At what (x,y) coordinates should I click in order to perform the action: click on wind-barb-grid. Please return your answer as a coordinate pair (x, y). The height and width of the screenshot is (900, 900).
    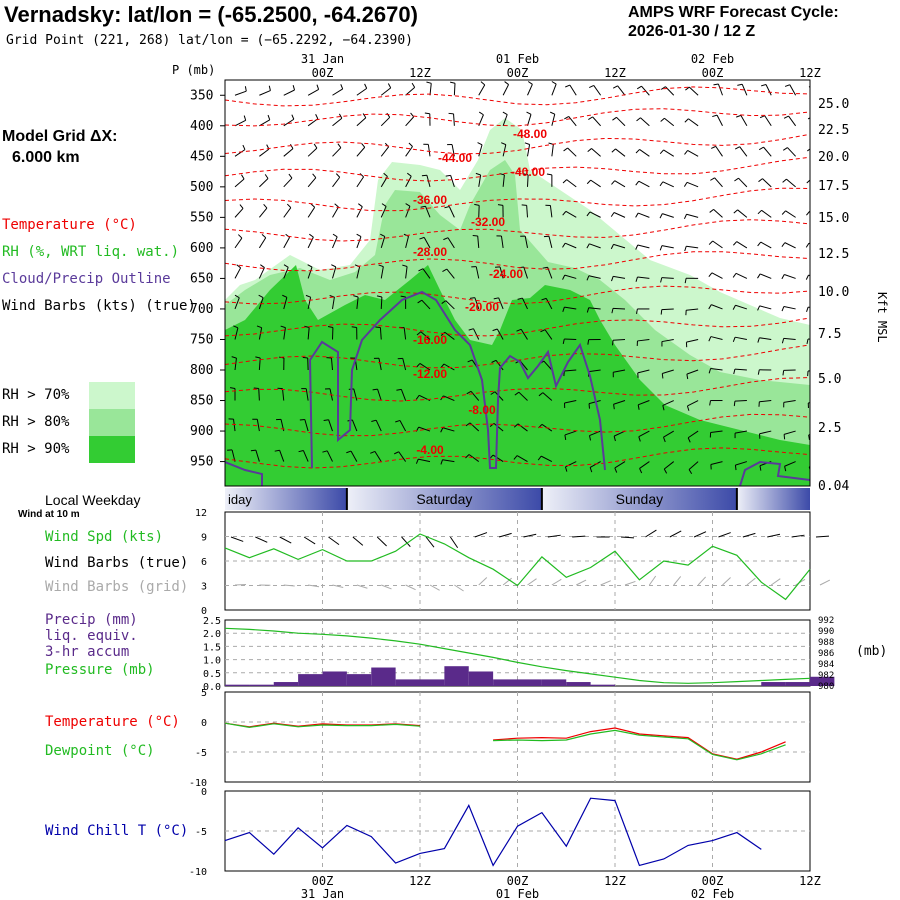
    Looking at the image, I should click on (581, 582).